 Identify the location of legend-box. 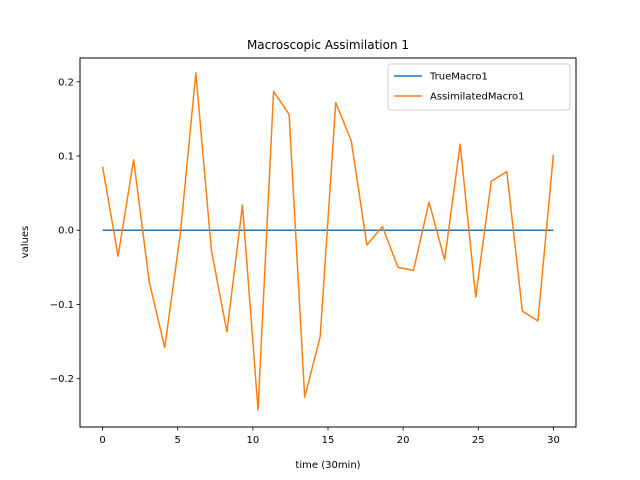
(479, 87).